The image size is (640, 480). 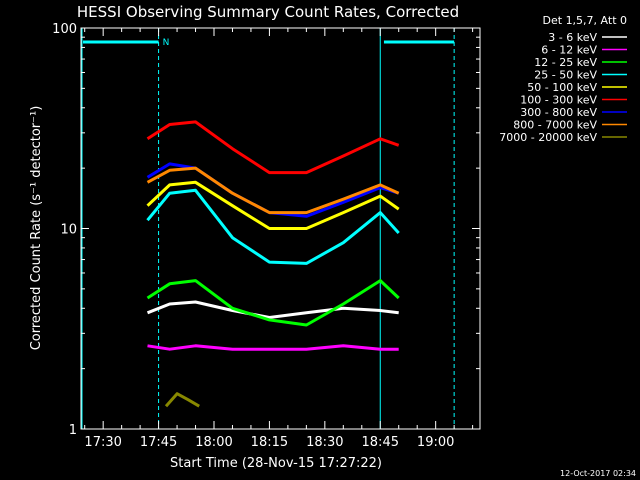 I want to click on x-tick-label: 17:45, so click(x=158, y=442).